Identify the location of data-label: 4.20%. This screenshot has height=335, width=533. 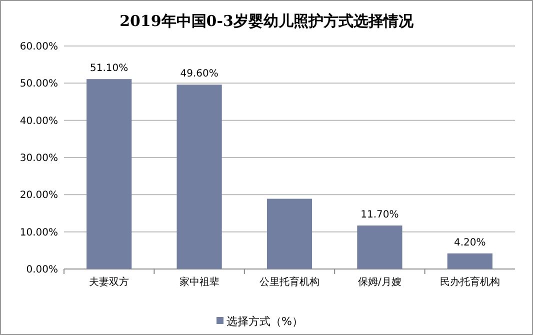
(470, 242).